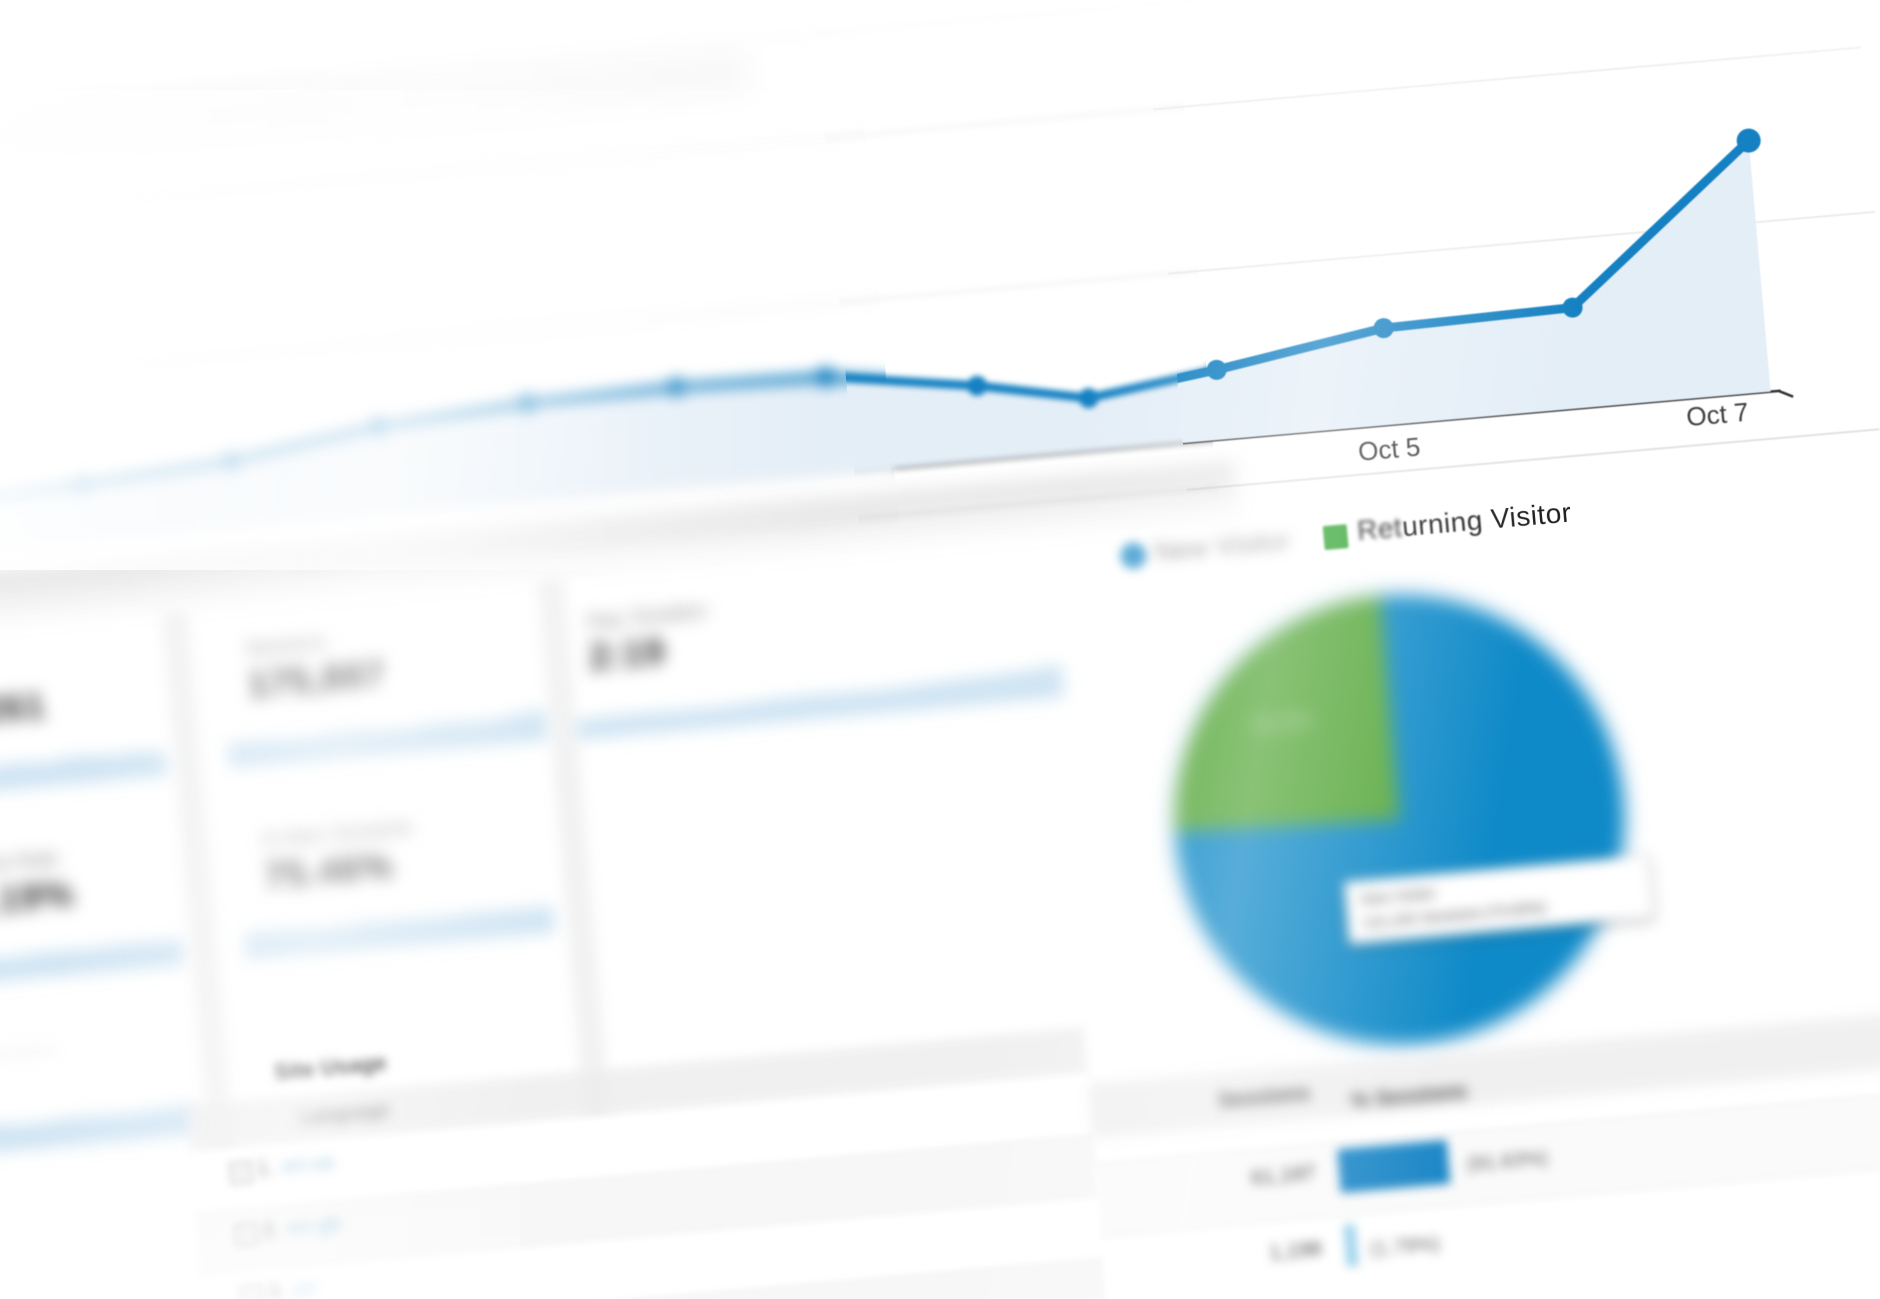 The width and height of the screenshot is (1880, 1299). I want to click on pie-halo, so click(1399, 819).